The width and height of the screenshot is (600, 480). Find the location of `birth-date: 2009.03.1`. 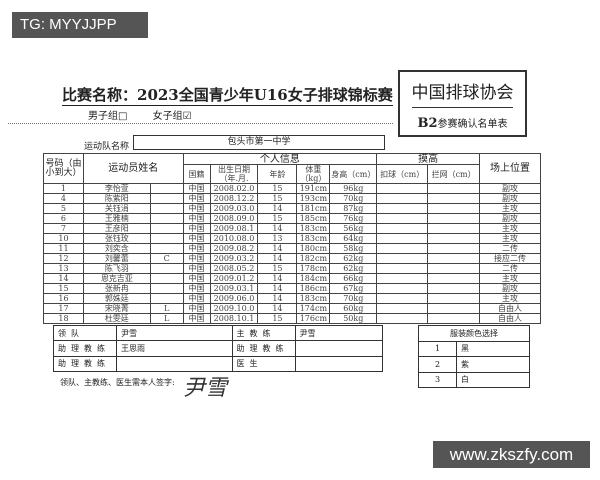

birth-date: 2009.03.1 is located at coordinates (234, 288).